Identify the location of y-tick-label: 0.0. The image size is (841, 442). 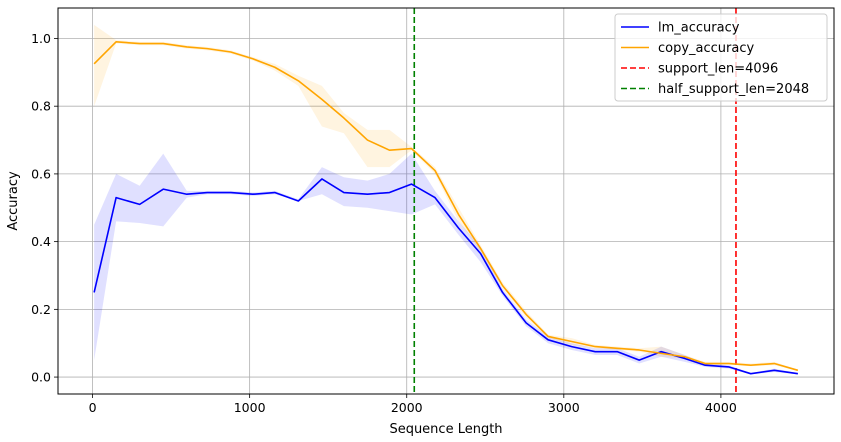
(41, 377).